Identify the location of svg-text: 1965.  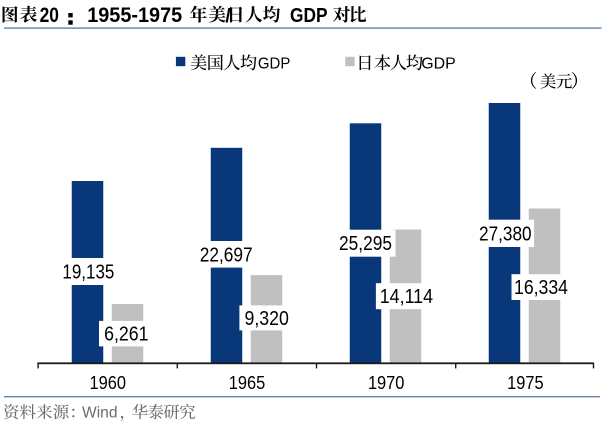
(247, 383).